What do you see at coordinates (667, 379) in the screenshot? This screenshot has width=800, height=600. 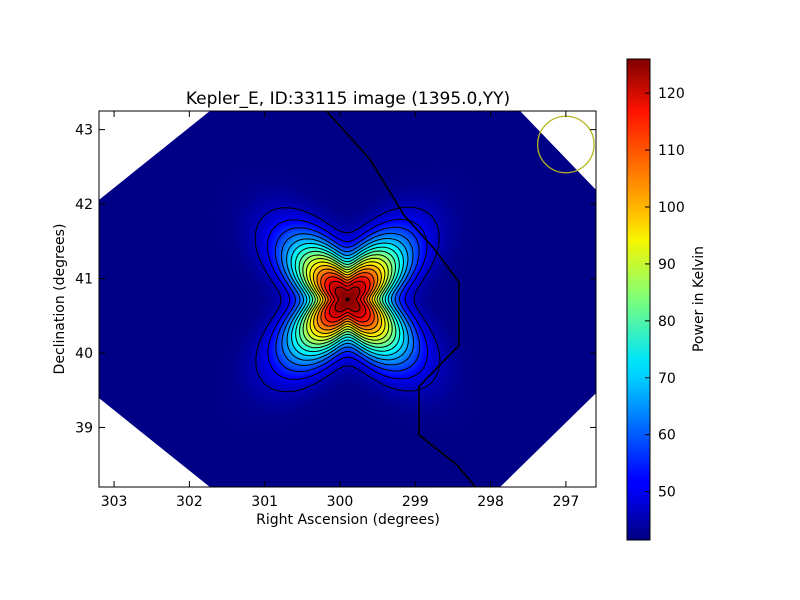 I see `colorbar-tick-label: 70` at bounding box center [667, 379].